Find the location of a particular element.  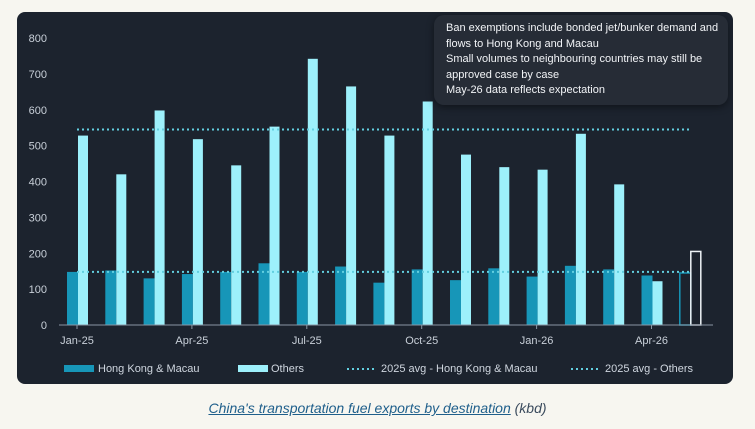

caption-unit: (kbd) is located at coordinates (528, 408).